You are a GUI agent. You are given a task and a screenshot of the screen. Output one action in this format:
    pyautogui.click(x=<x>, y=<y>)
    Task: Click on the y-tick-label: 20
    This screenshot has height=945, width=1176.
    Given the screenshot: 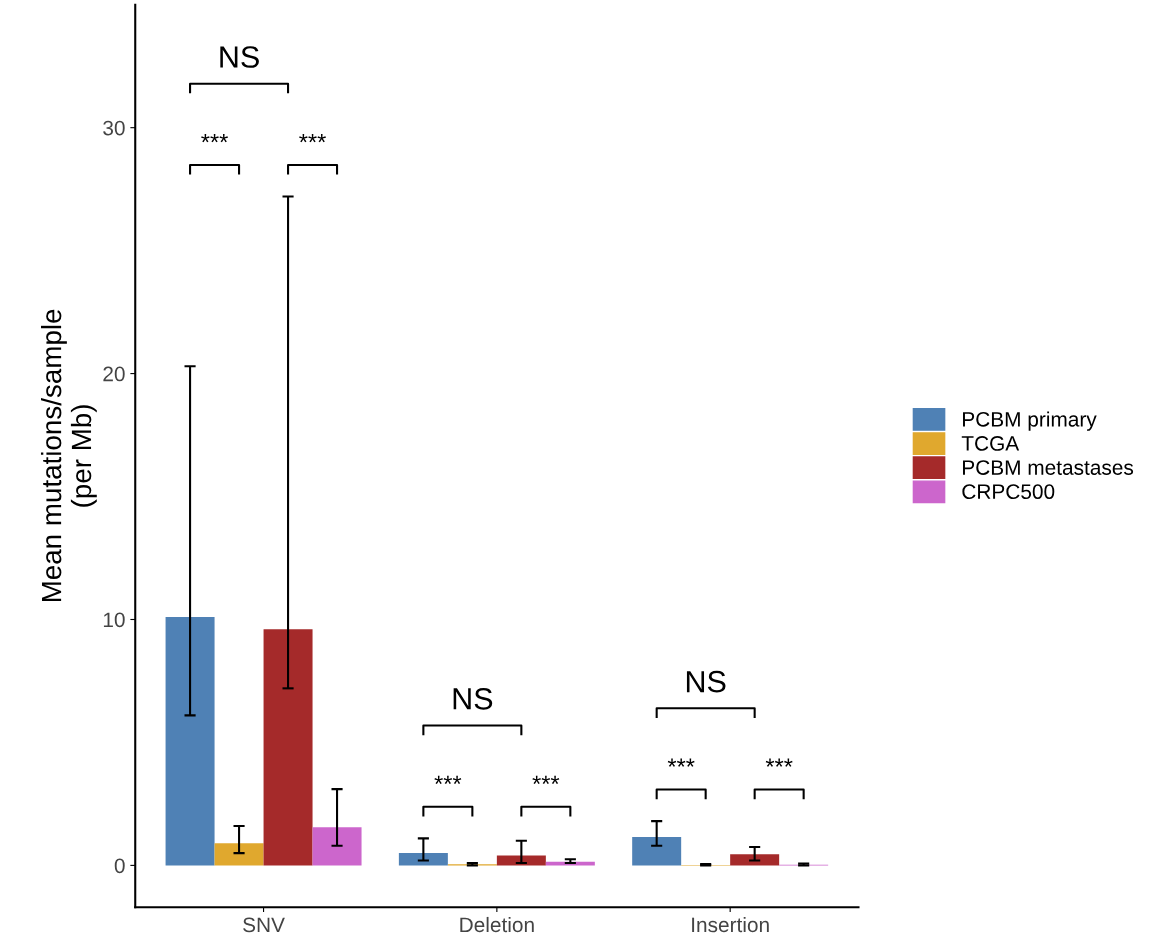 What is the action you would take?
    pyautogui.click(x=114, y=374)
    